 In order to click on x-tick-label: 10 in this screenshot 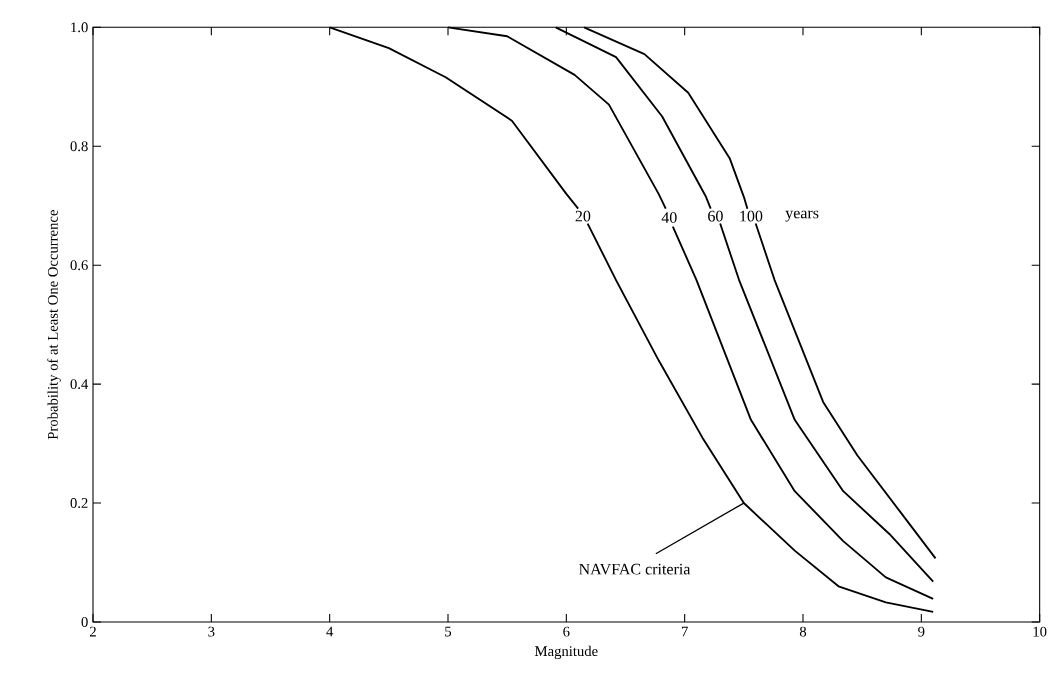, I will do `click(1040, 631)`.